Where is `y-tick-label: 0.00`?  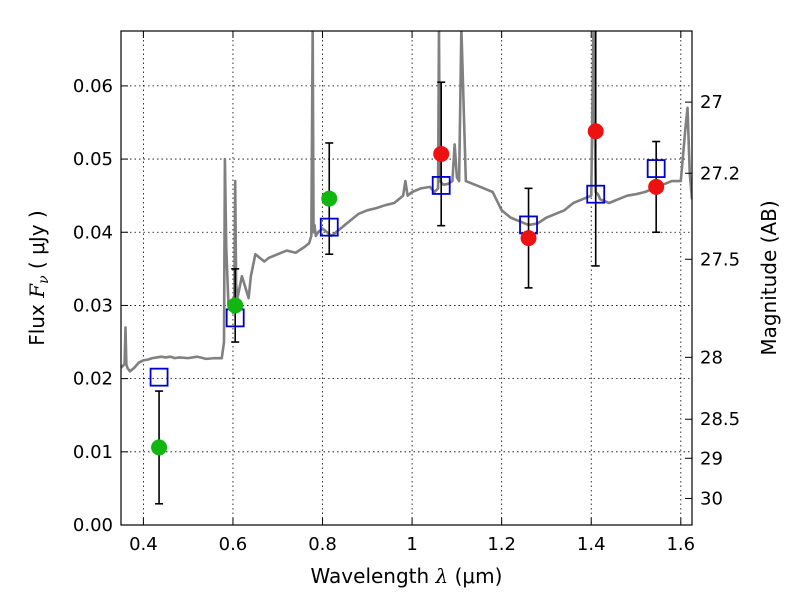
y-tick-label: 0.00 is located at coordinates (93, 525).